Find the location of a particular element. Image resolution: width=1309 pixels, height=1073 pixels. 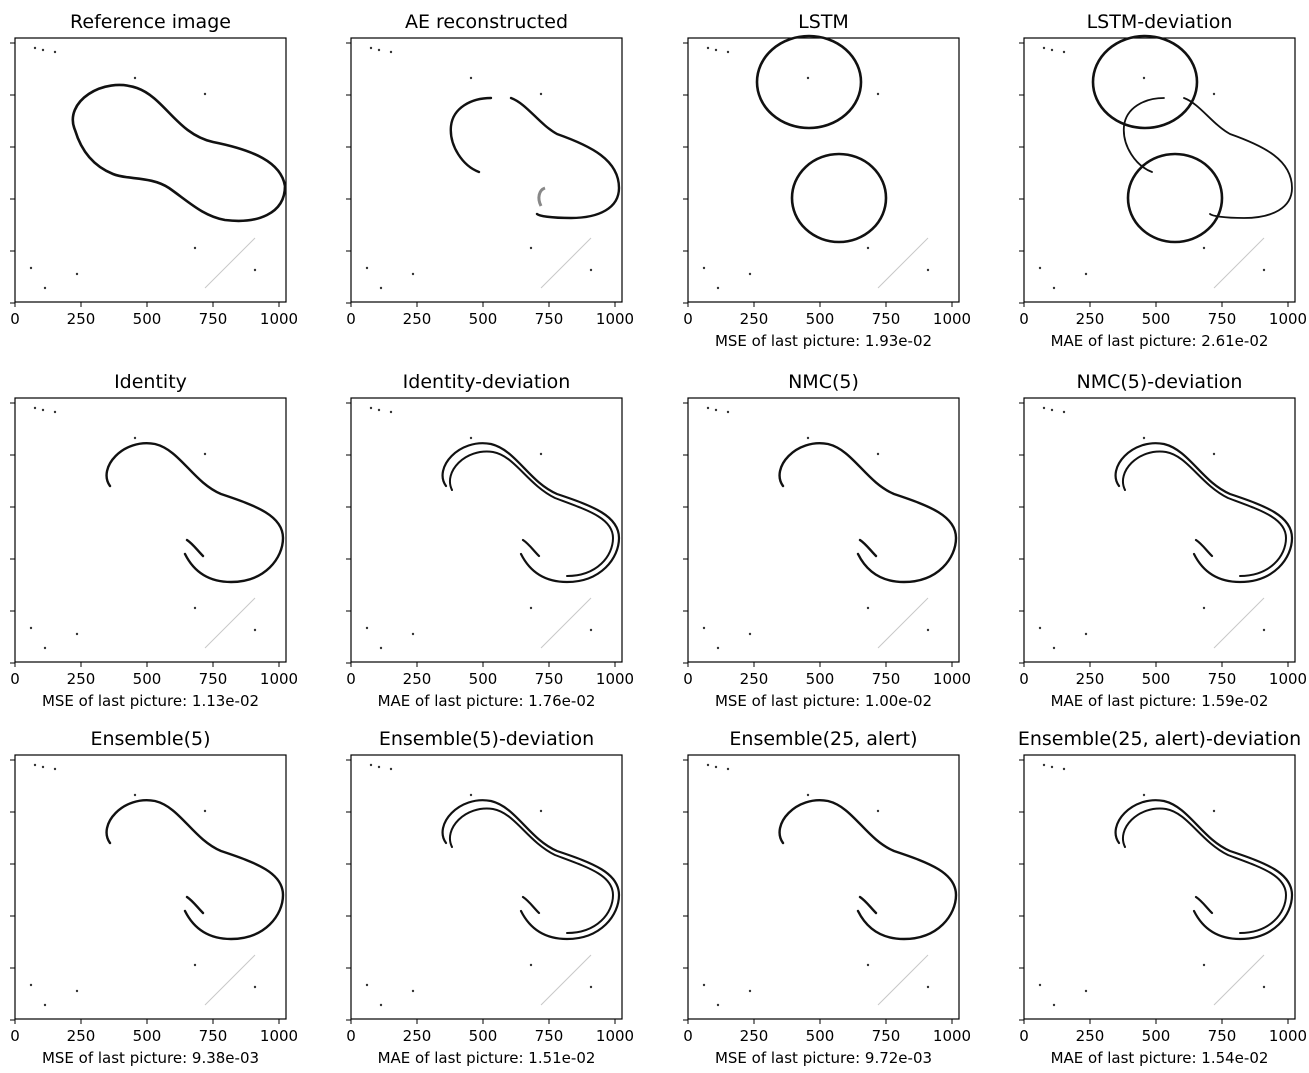

metric-caption: MAE of last picture: 1.51e-02 is located at coordinates (487, 1058).